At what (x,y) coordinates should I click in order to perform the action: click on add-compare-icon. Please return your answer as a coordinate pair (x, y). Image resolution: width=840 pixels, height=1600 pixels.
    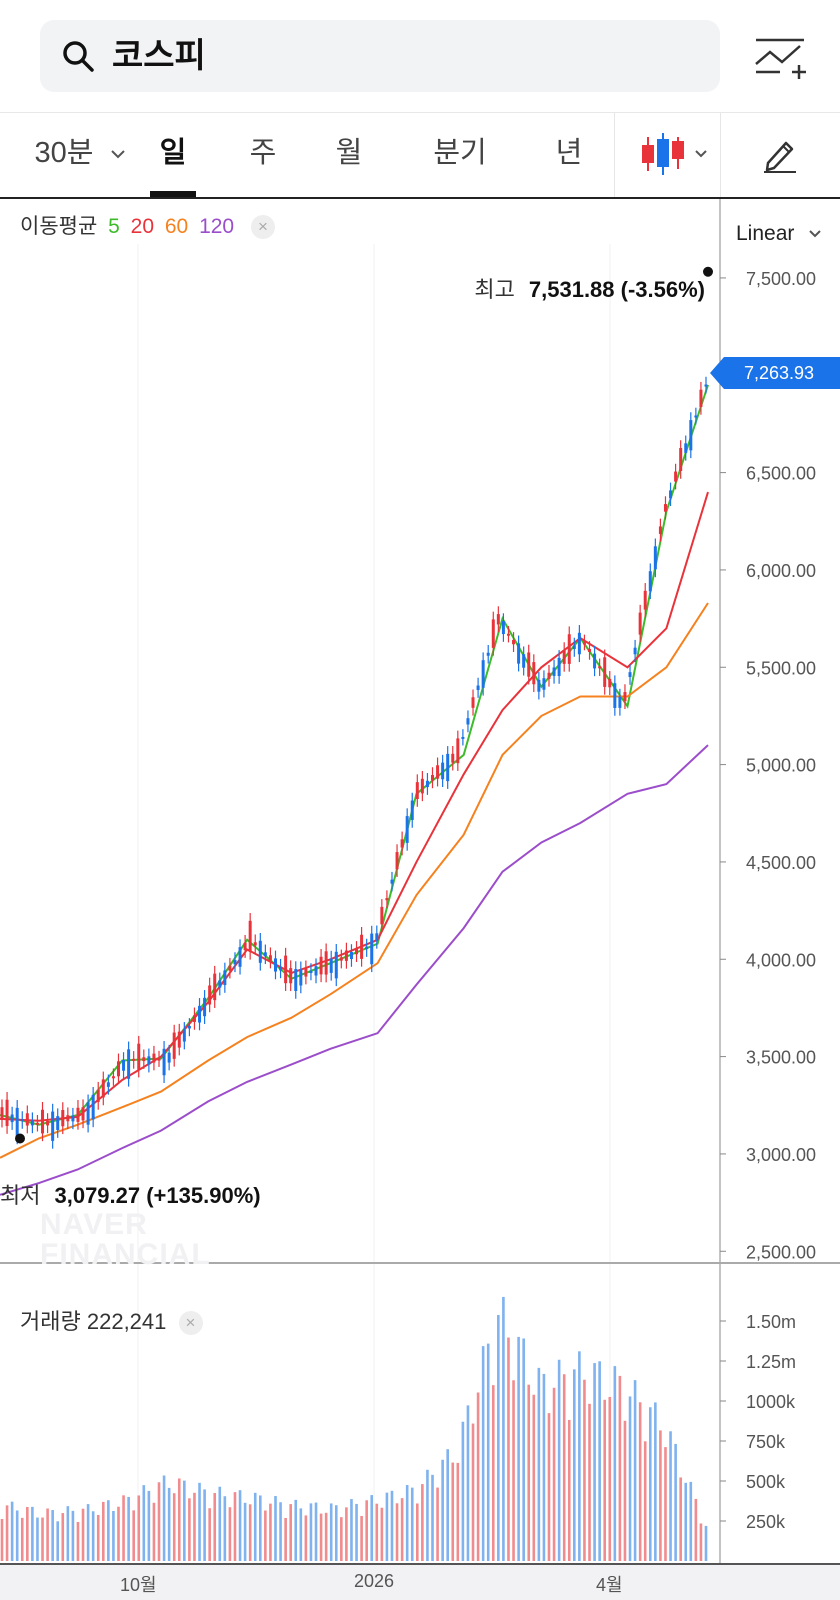
    Looking at the image, I should click on (780, 59).